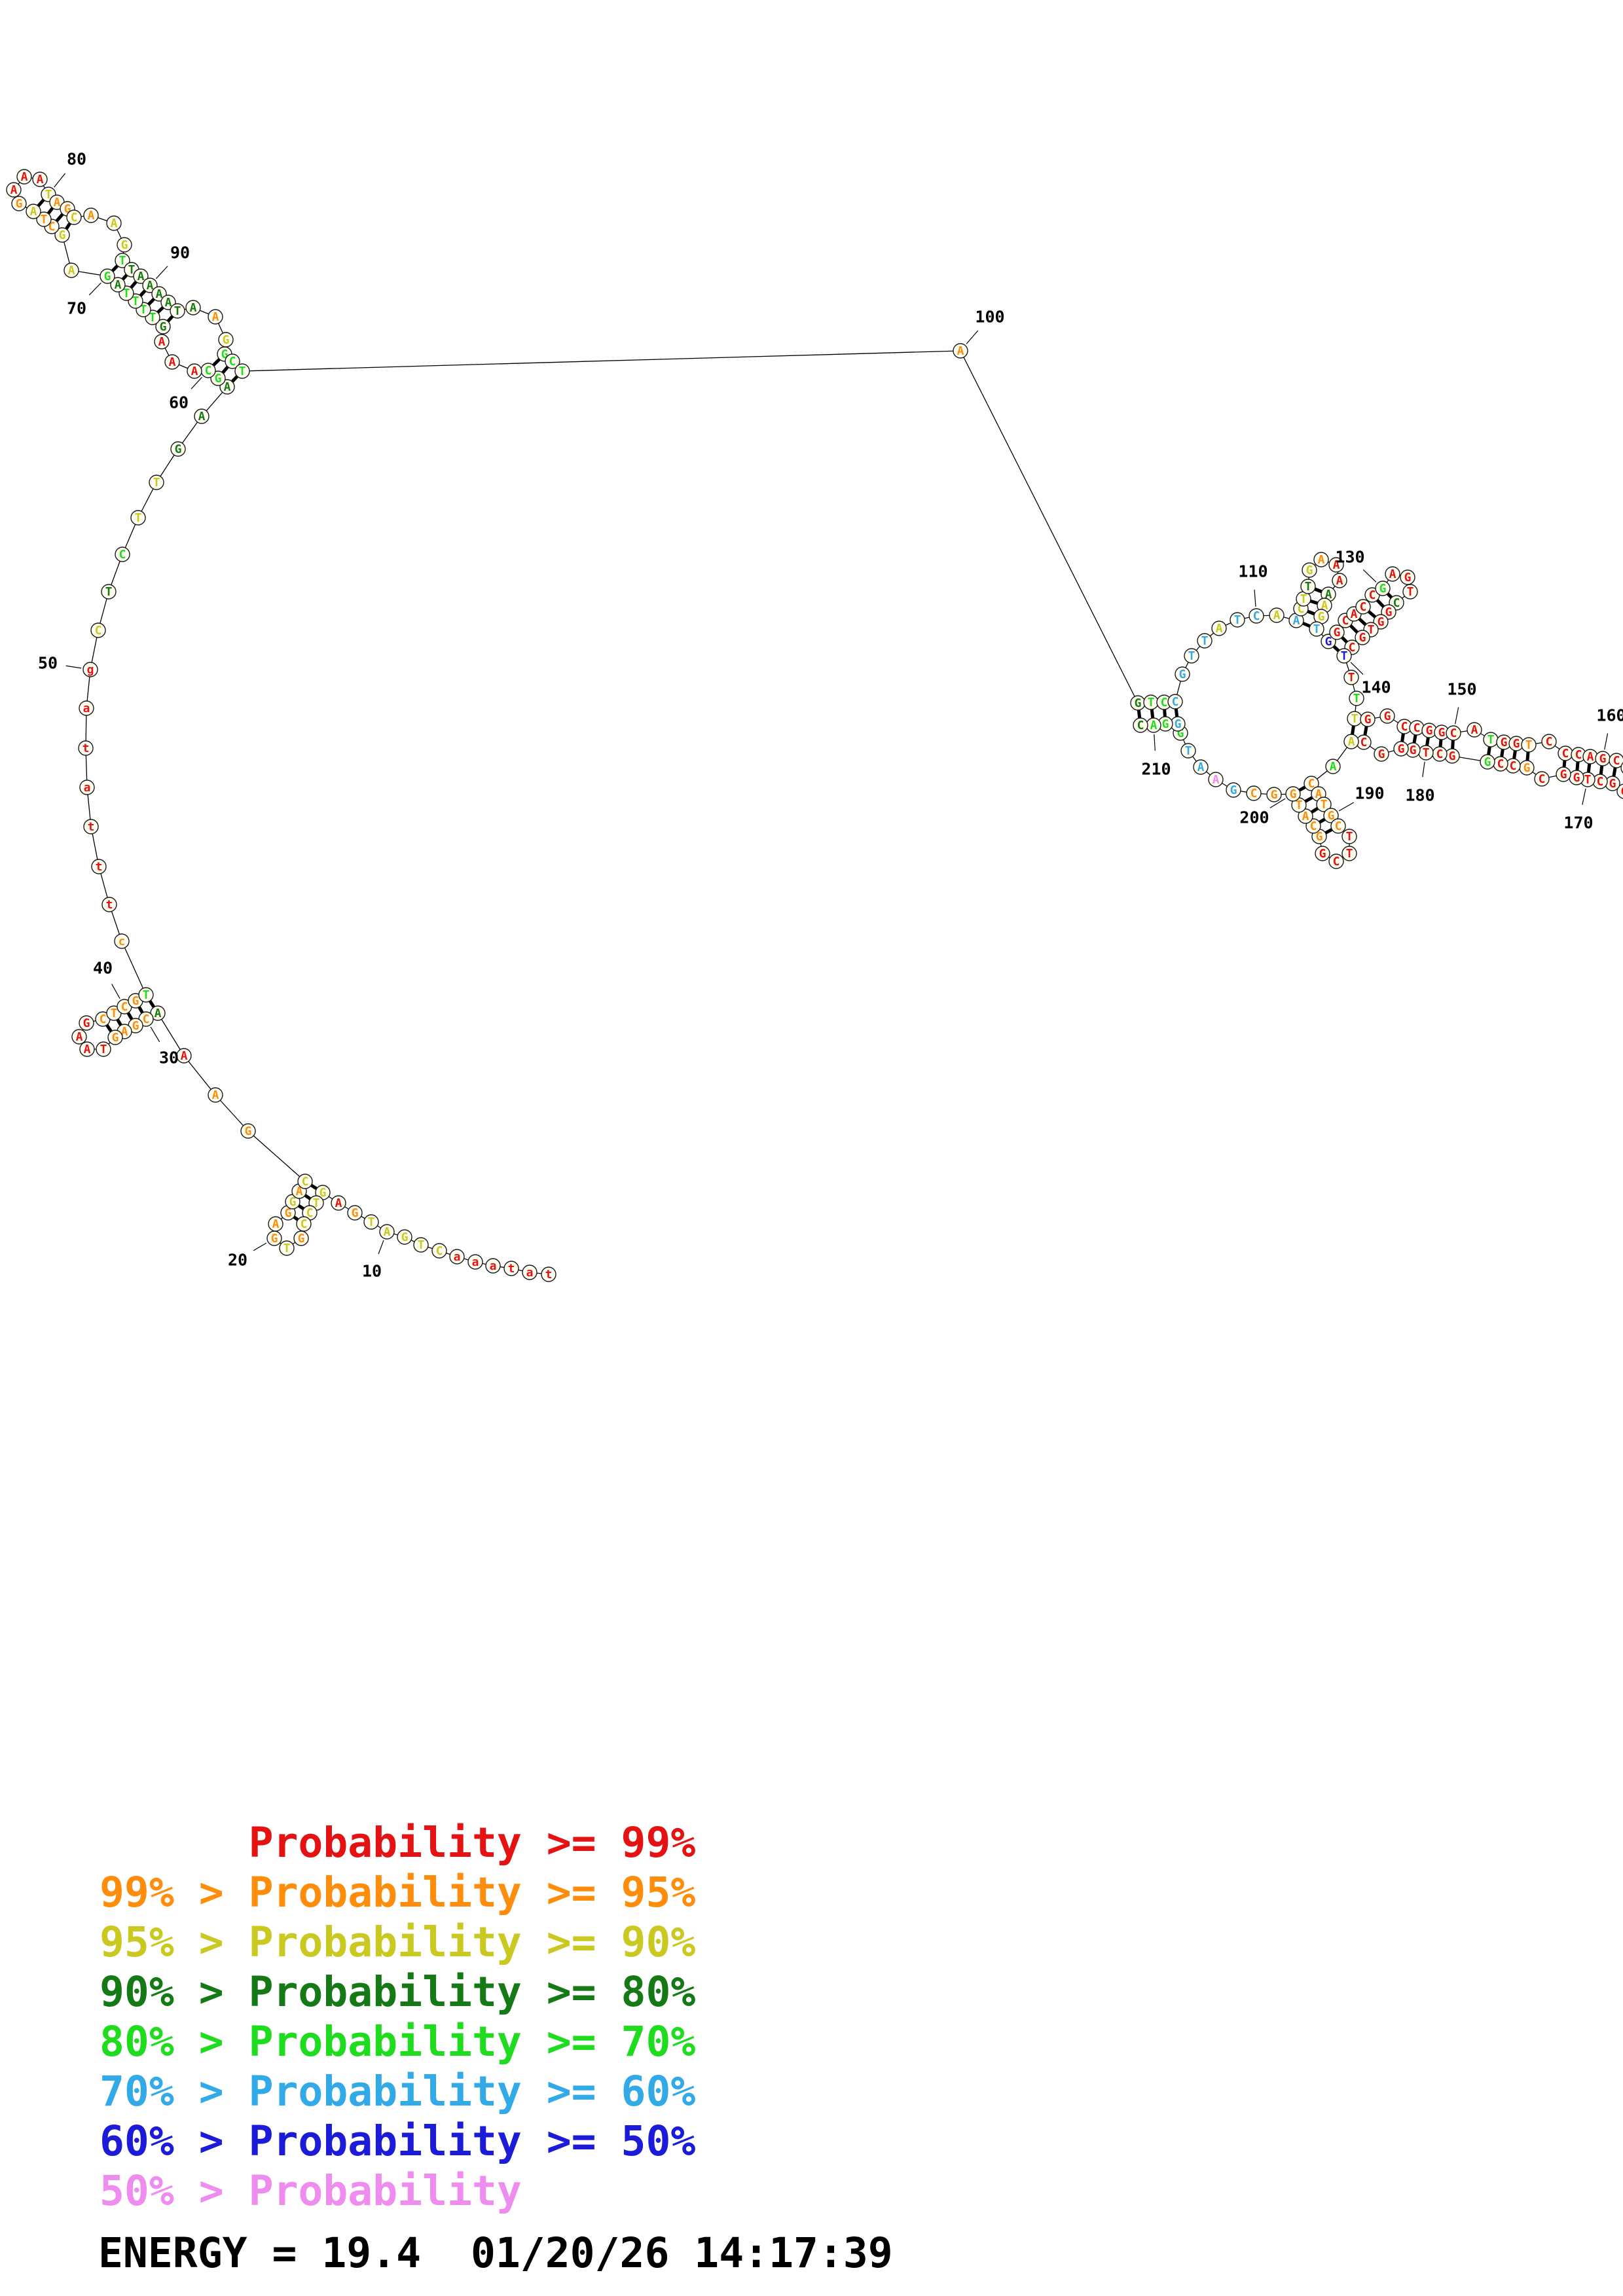 The height and width of the screenshot is (2296, 1623). What do you see at coordinates (989, 317) in the screenshot?
I see `position-label: 100` at bounding box center [989, 317].